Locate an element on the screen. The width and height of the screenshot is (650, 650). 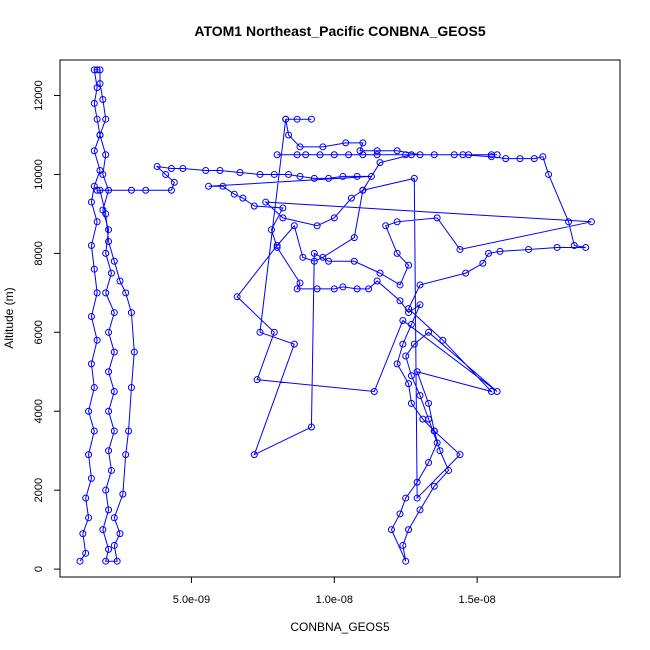
x-tick-label: 1.5e-08 is located at coordinates (476, 600).